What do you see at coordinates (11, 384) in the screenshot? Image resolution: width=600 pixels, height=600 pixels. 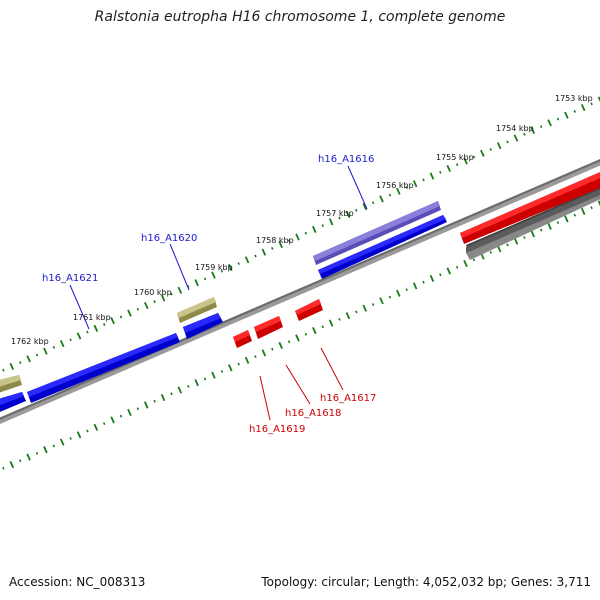 I see `gene-yellow-left` at bounding box center [11, 384].